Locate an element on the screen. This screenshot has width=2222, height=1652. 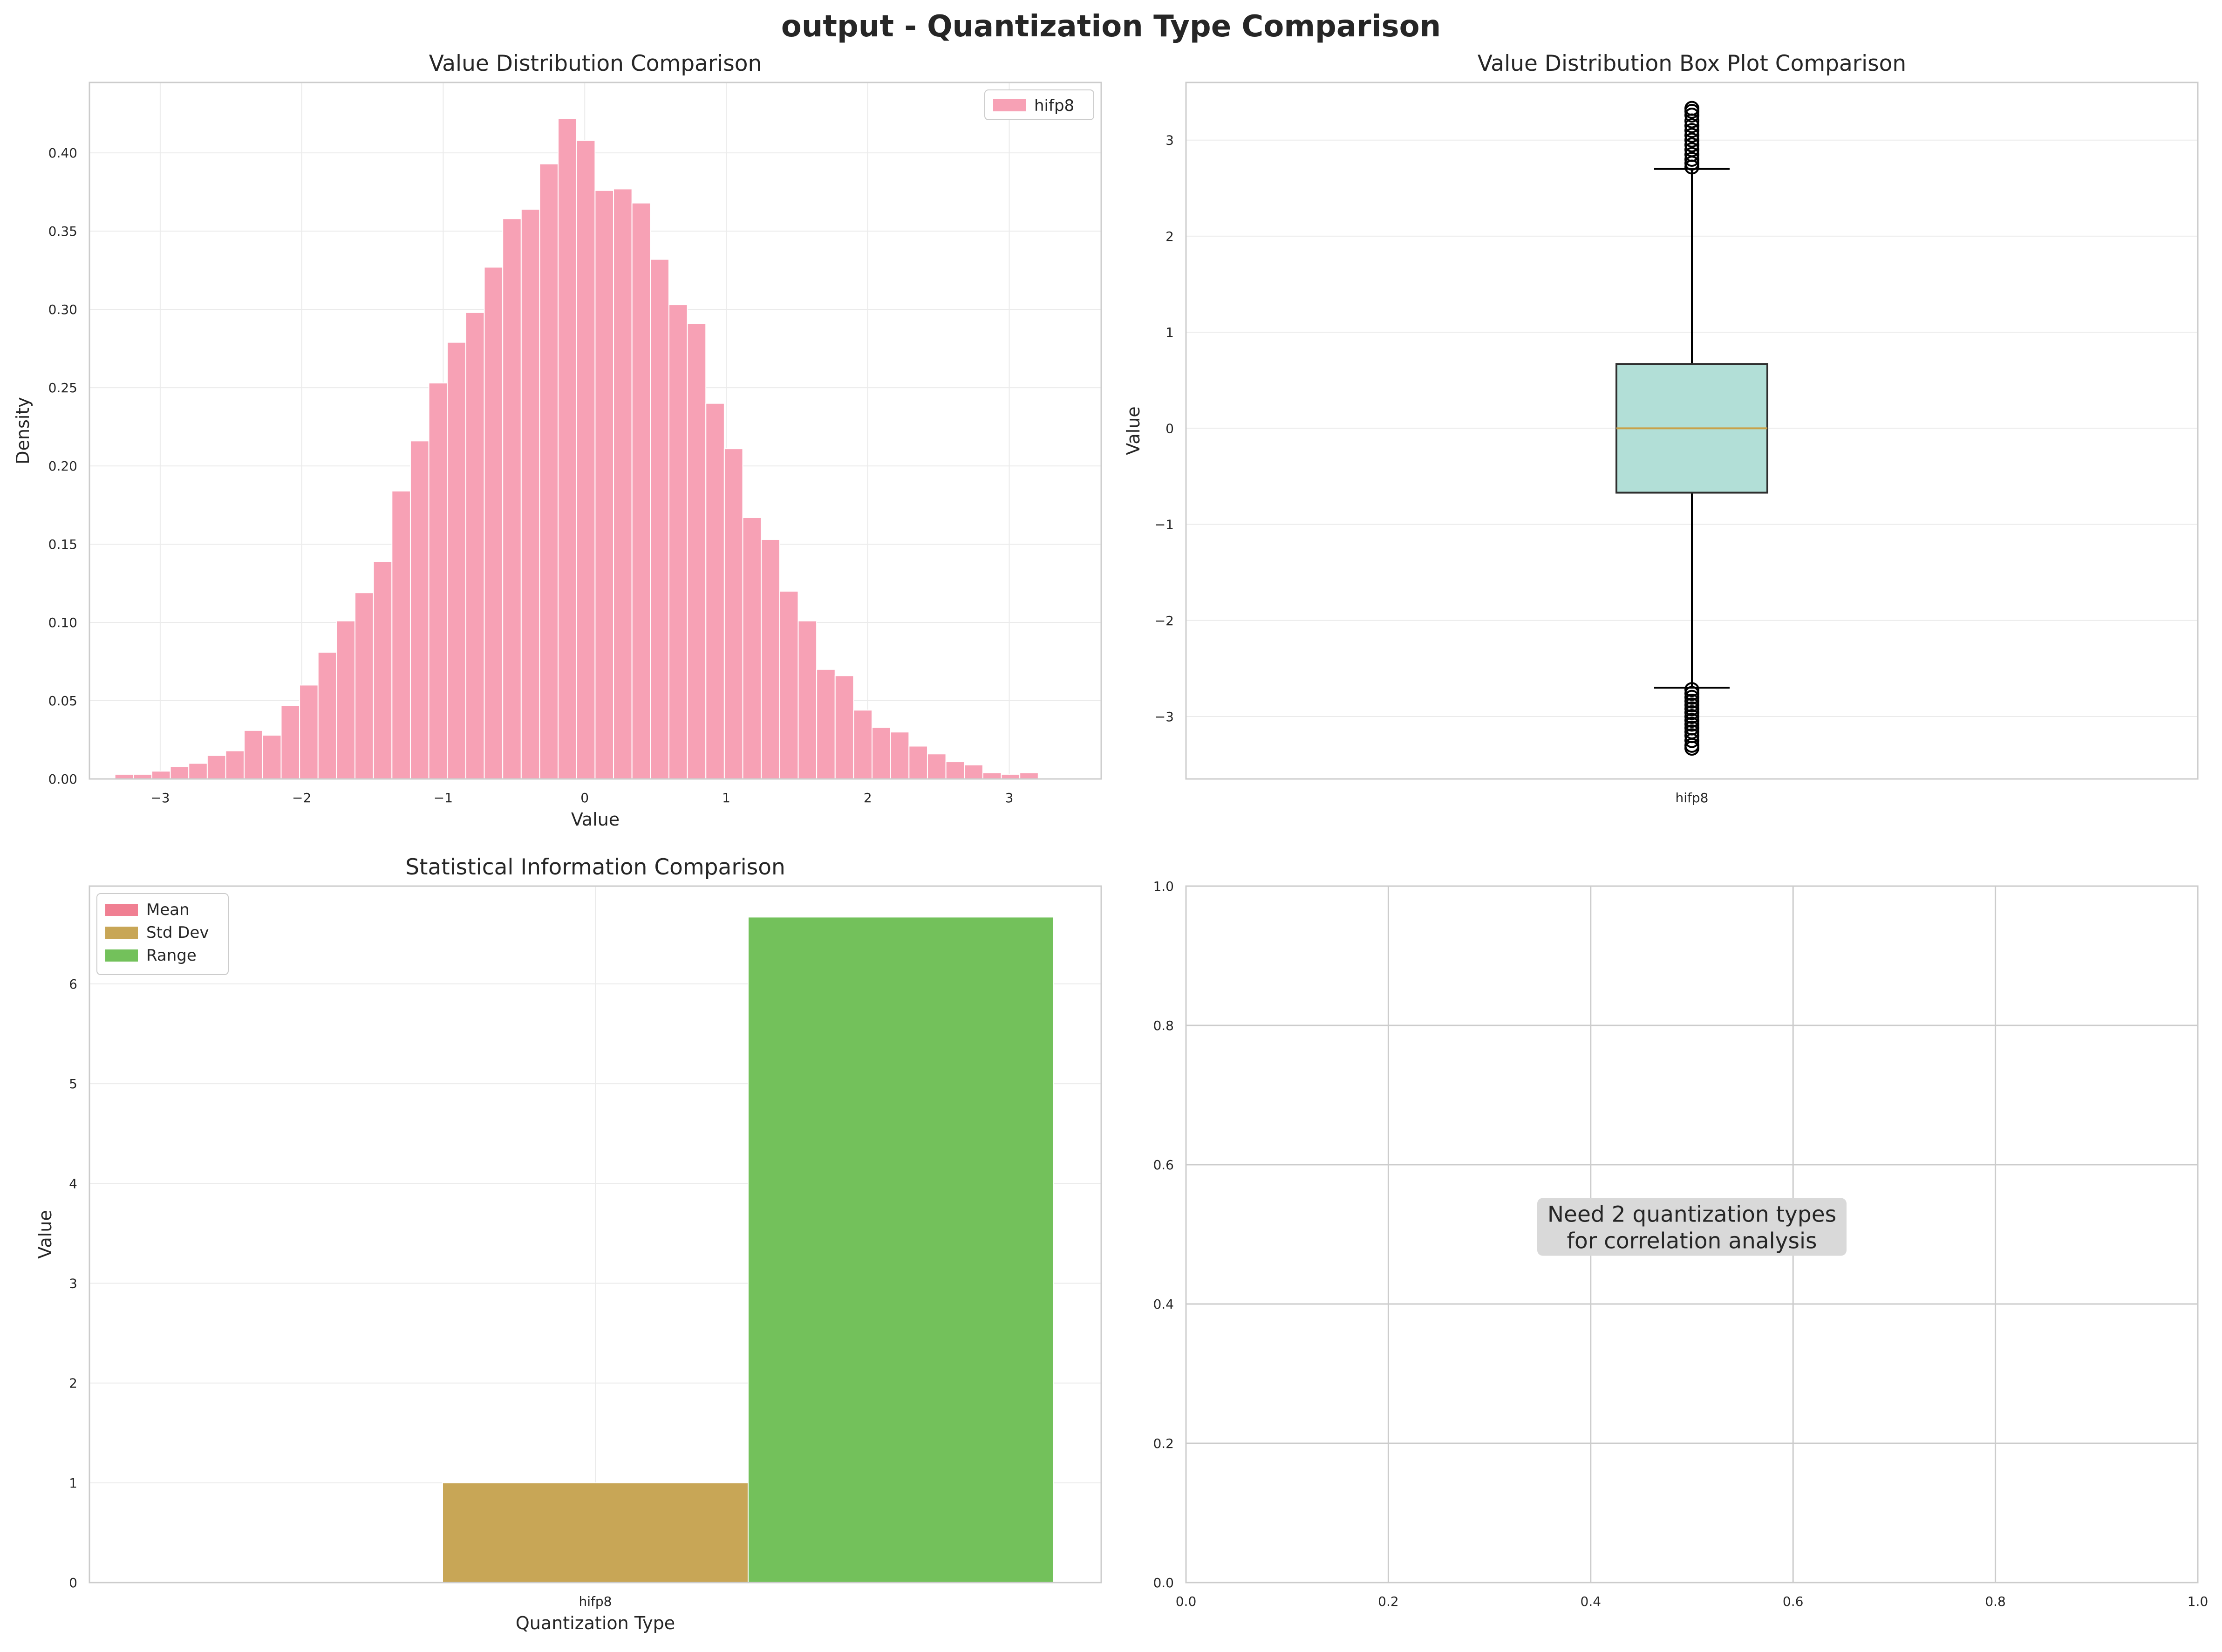
x-axis-label-3: Quantization Type is located at coordinates (595, 1623).